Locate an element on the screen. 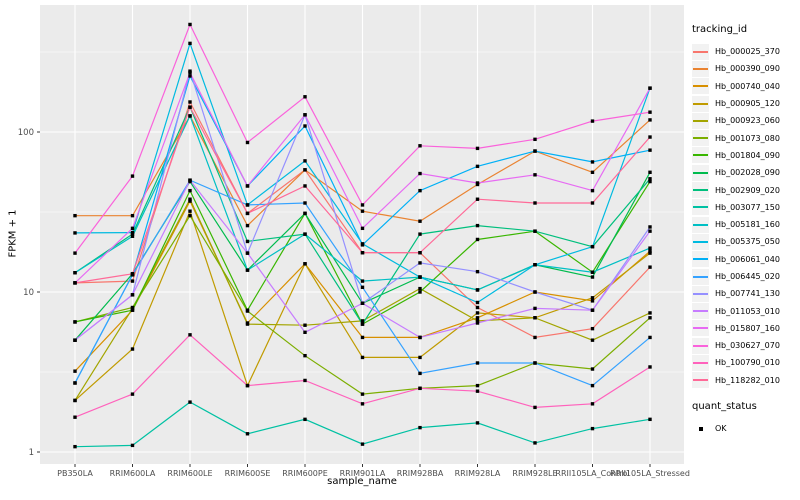  legend-item-Hb_005375_050: Hb_005375_050 is located at coordinates (746, 241).